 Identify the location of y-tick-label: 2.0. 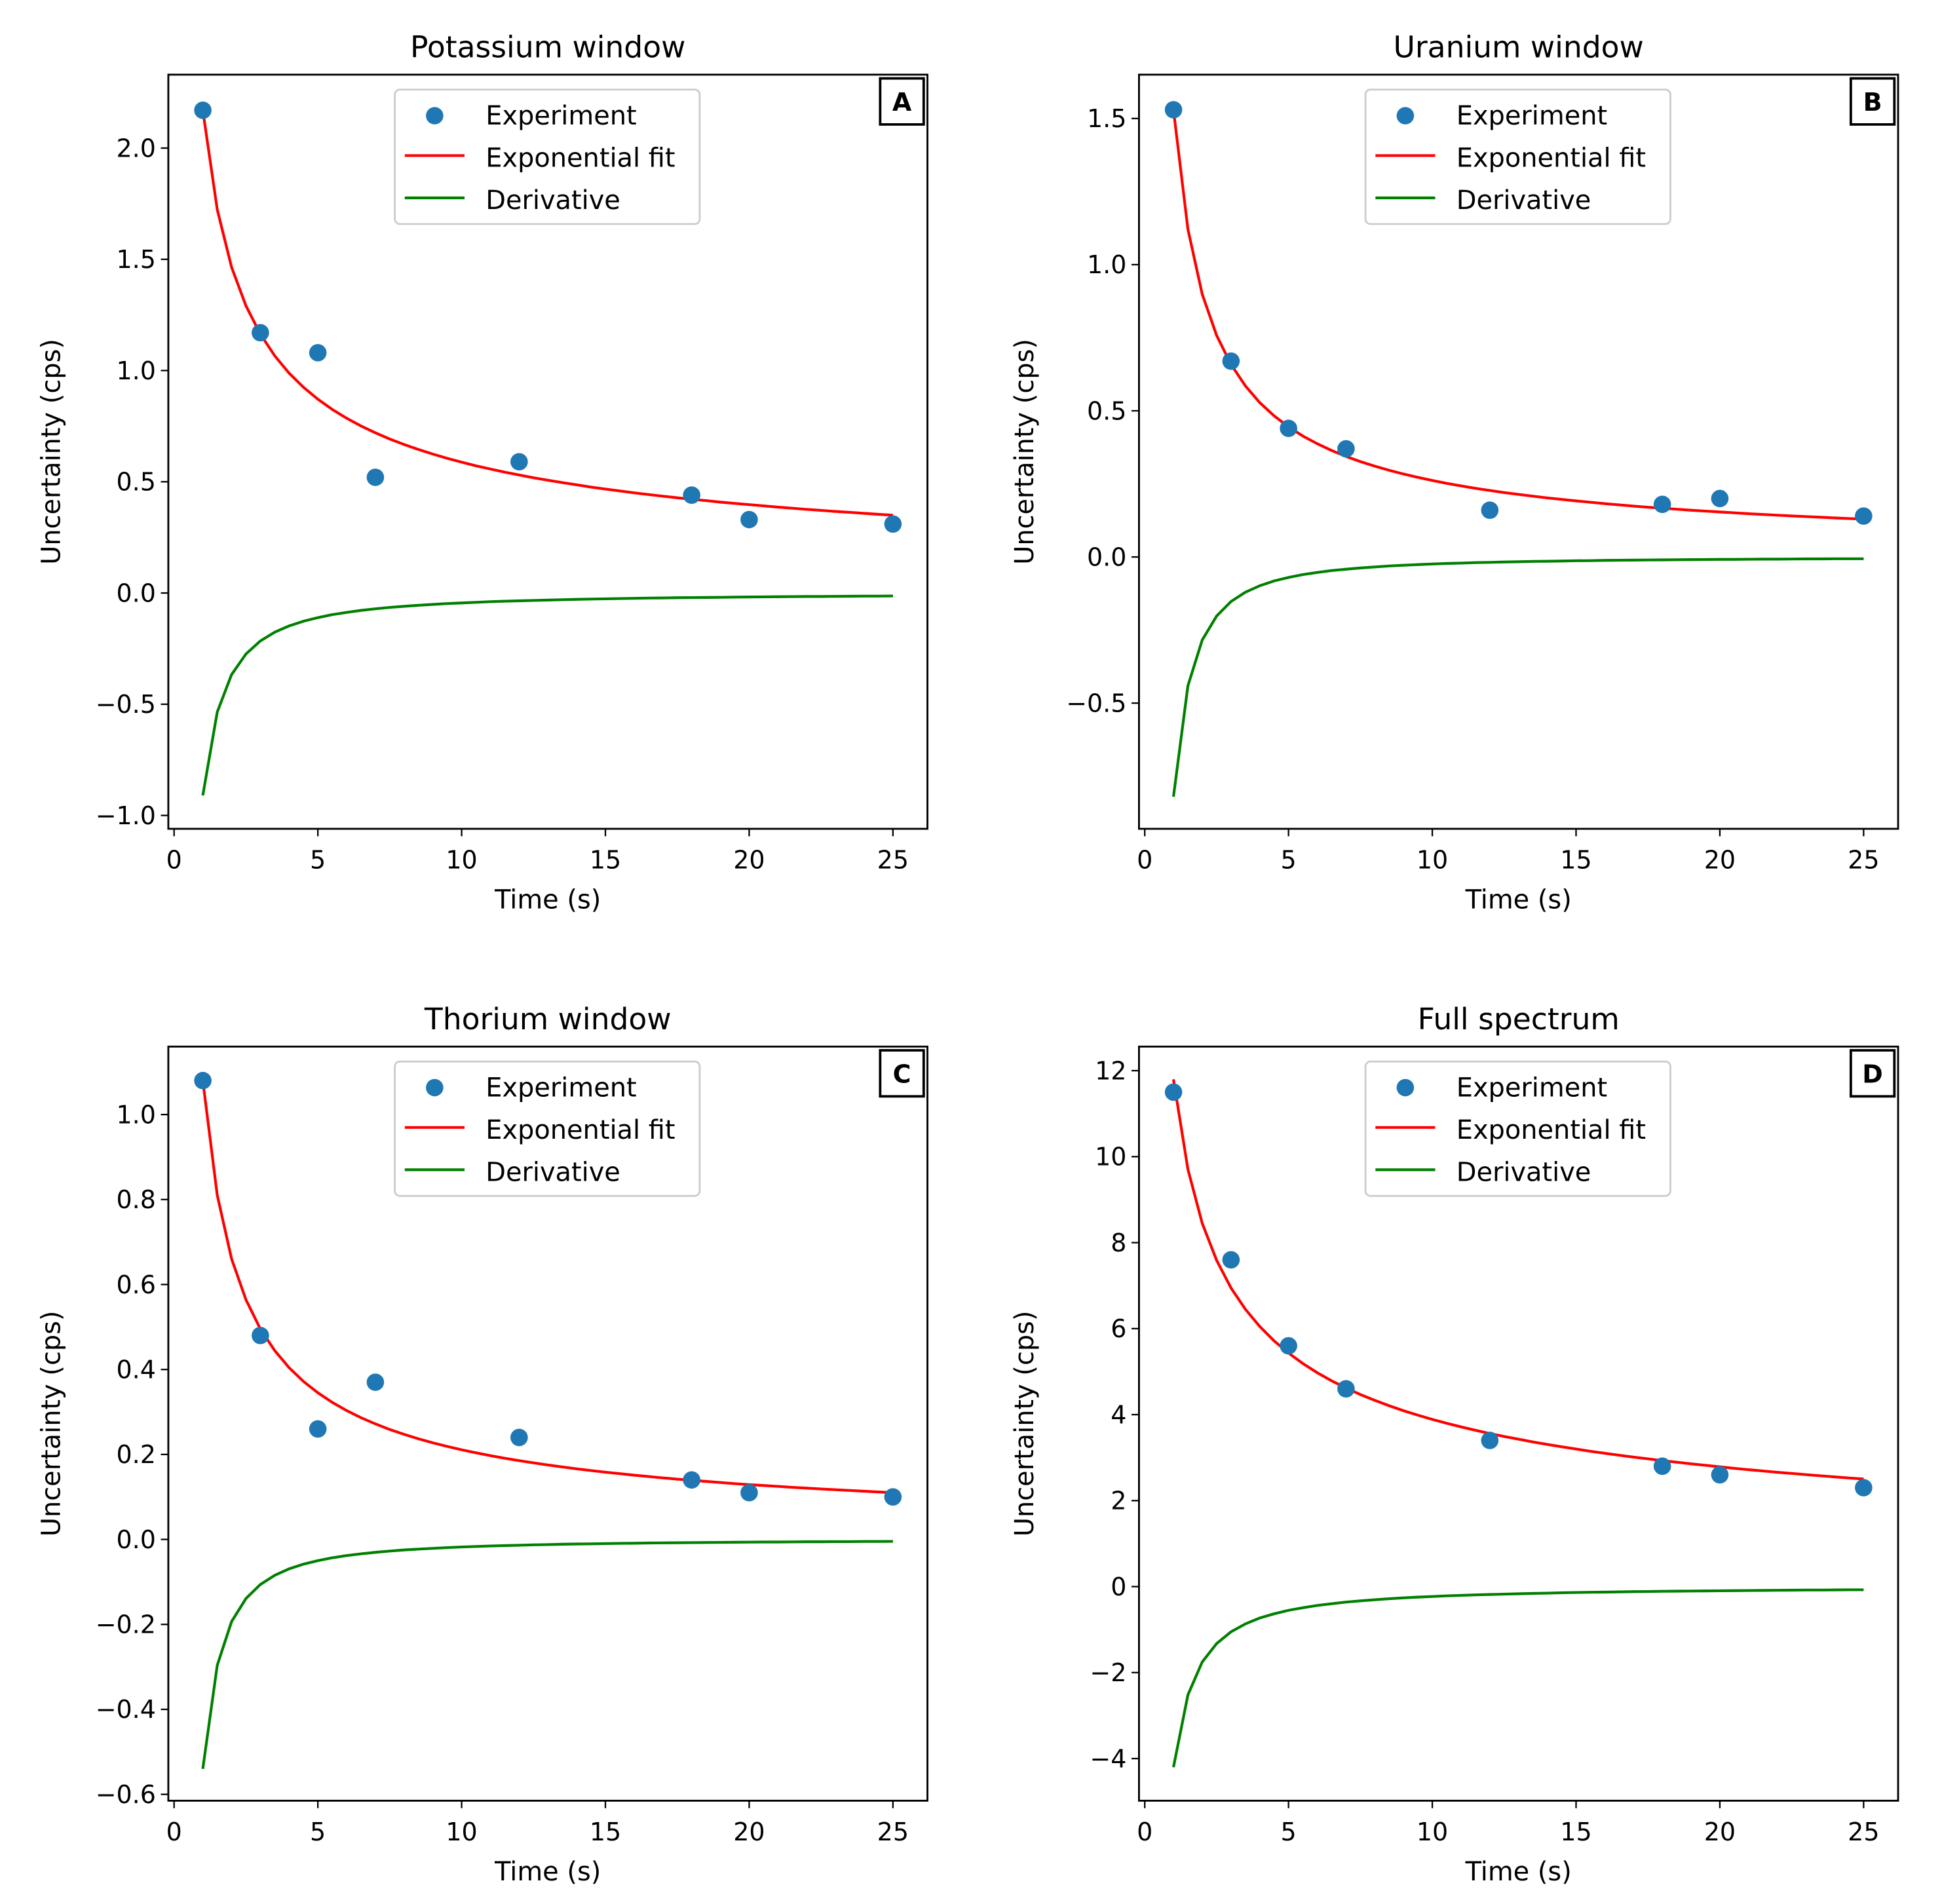
(136, 148).